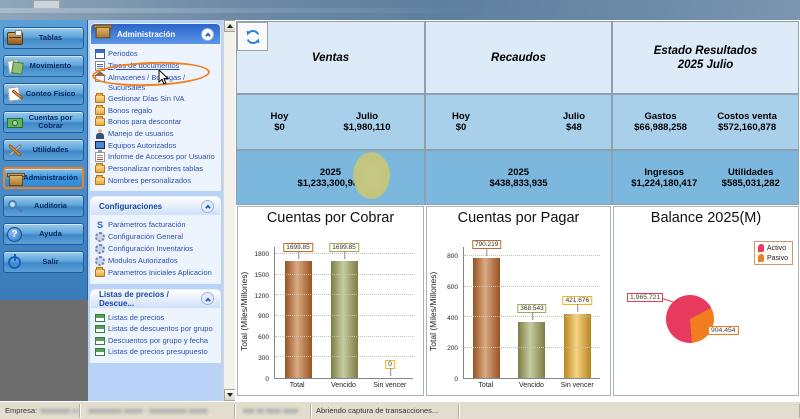 The height and width of the screenshot is (419, 800). I want to click on ventas-header-cell: Ventas, so click(330, 57).